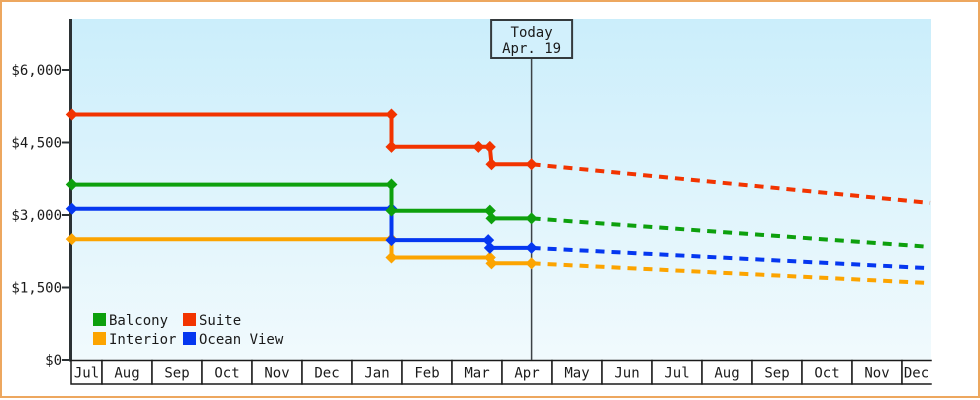 This screenshot has height=400, width=980. Describe the element at coordinates (220, 321) in the screenshot. I see `legend-label: Suite` at that location.